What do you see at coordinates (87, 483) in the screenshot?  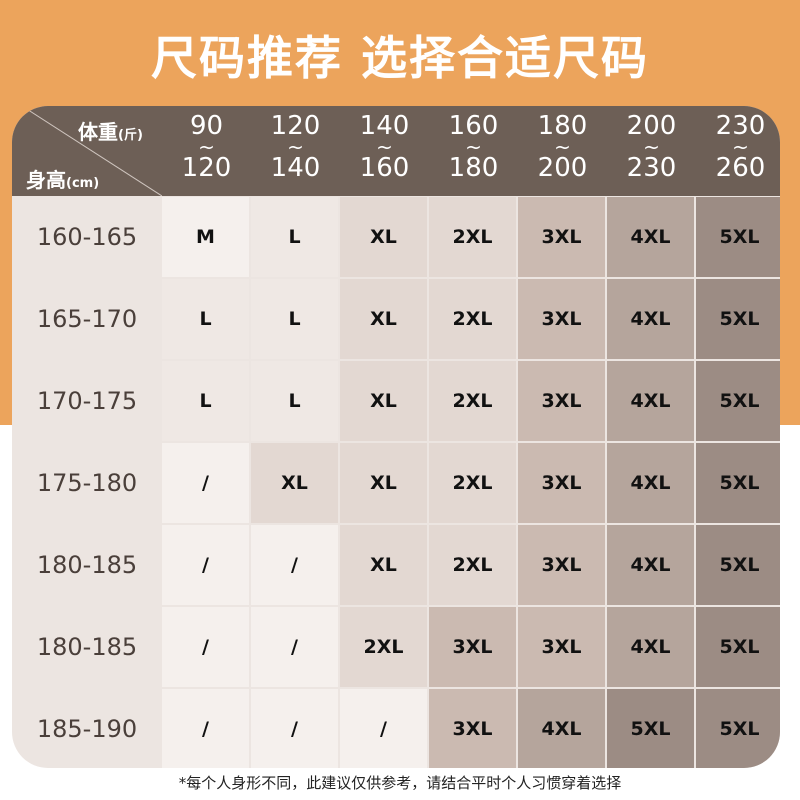 I see `height-range-label: 175-180` at bounding box center [87, 483].